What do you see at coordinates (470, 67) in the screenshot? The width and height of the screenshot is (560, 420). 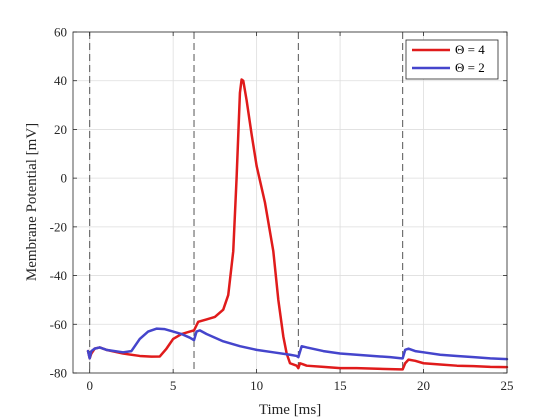 I see `legend-label-theta-2: Θ = 2` at bounding box center [470, 67].